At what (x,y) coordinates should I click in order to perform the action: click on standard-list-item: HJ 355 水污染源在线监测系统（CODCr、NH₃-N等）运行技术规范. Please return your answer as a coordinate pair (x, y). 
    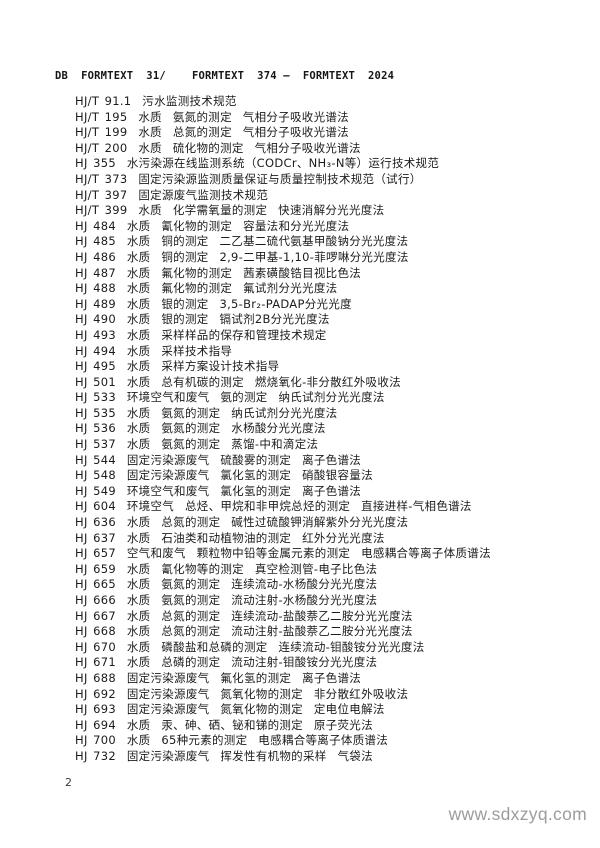
    Looking at the image, I should click on (257, 163).